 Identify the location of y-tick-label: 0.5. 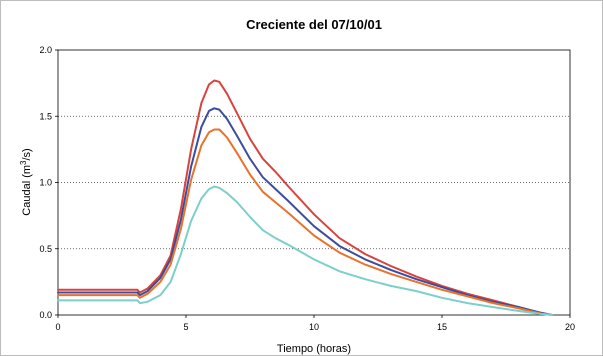
(45, 249).